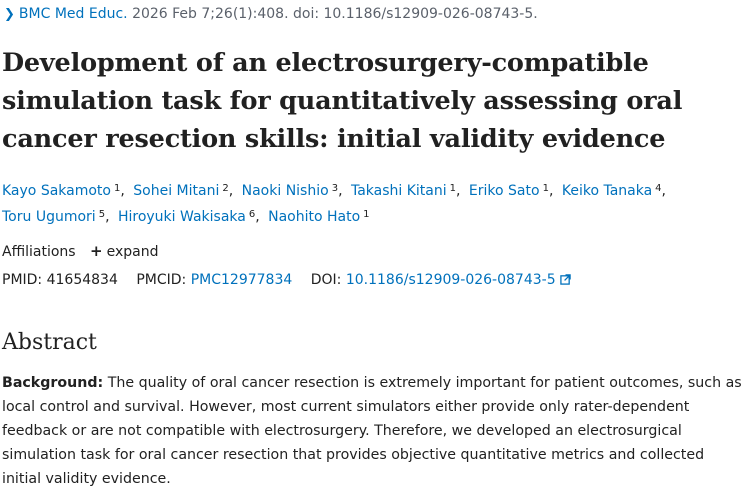  Describe the element at coordinates (102, 214) in the screenshot. I see `author-affiliation-number: 5` at that location.